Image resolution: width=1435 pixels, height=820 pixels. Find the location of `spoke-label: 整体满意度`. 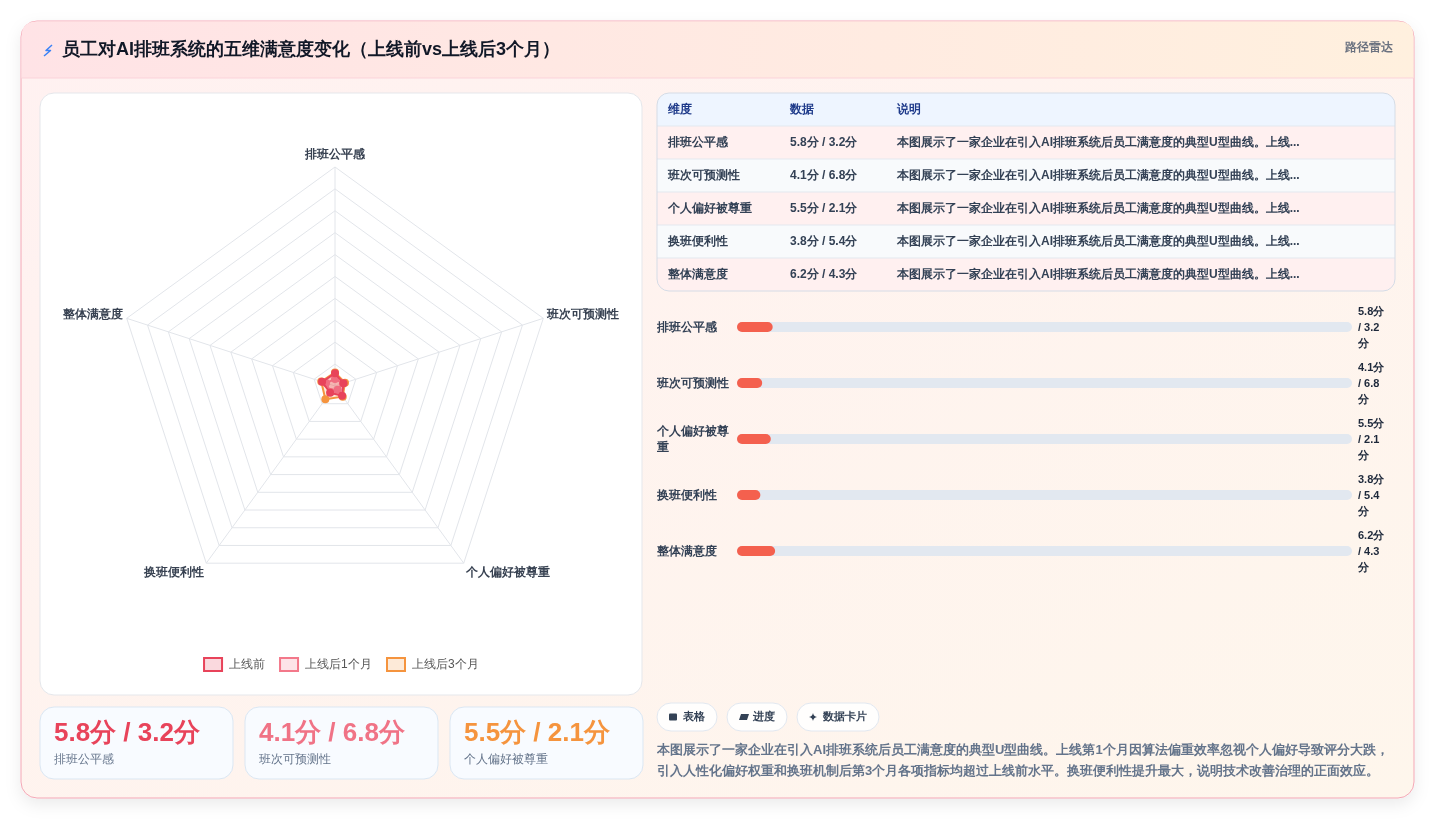

spoke-label: 整体满意度 is located at coordinates (92, 313).